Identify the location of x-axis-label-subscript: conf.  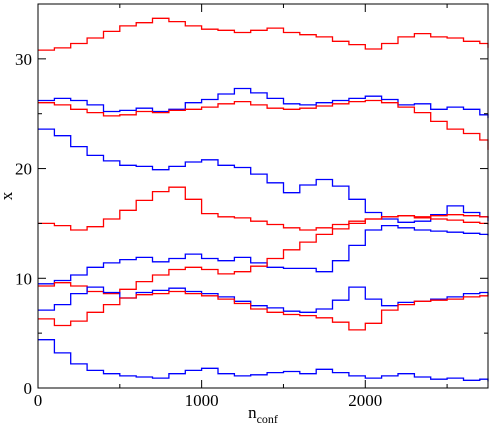
(267, 419).